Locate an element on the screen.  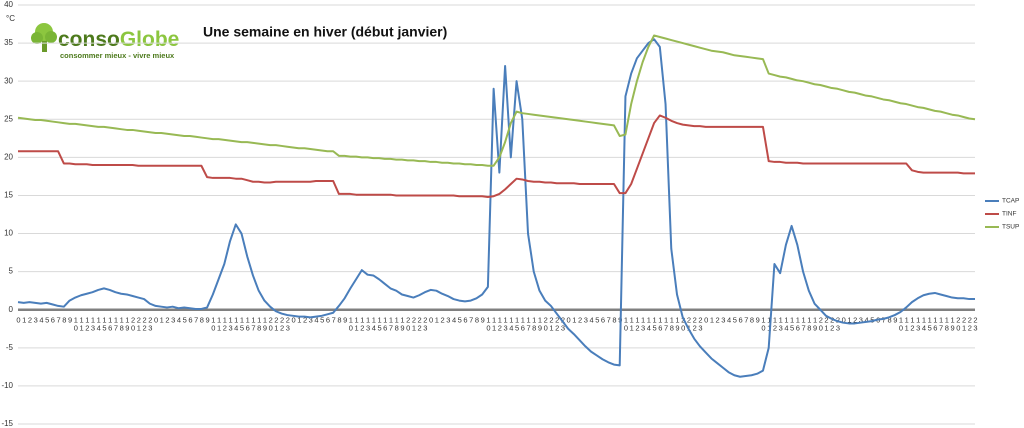
logo: consoGlobe consommer mieux - vivre mieux is located at coordinates (105, 41).